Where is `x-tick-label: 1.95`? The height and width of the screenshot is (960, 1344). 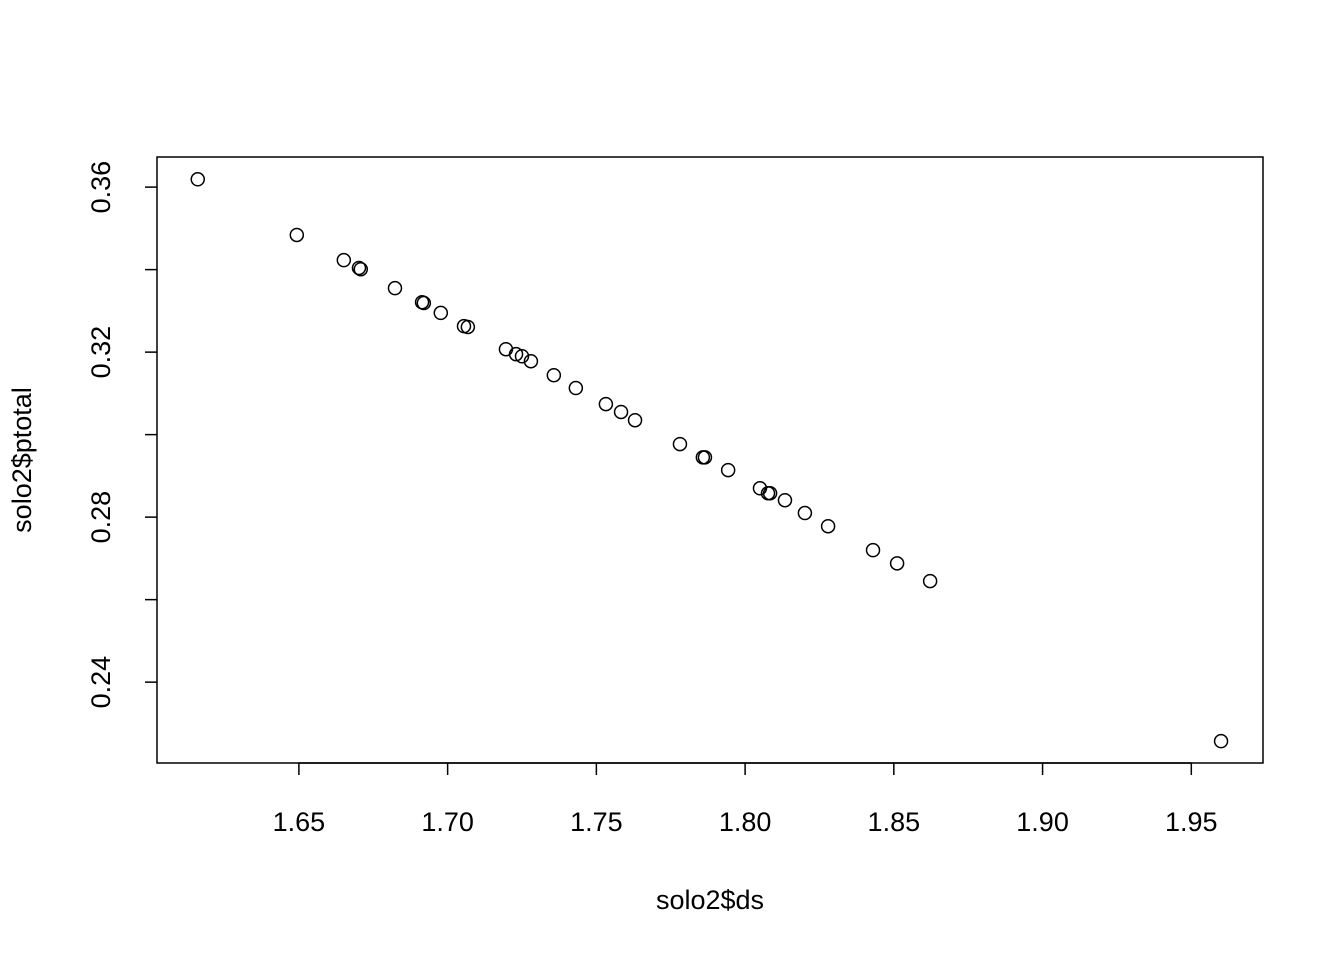
x-tick-label: 1.95 is located at coordinates (1191, 822).